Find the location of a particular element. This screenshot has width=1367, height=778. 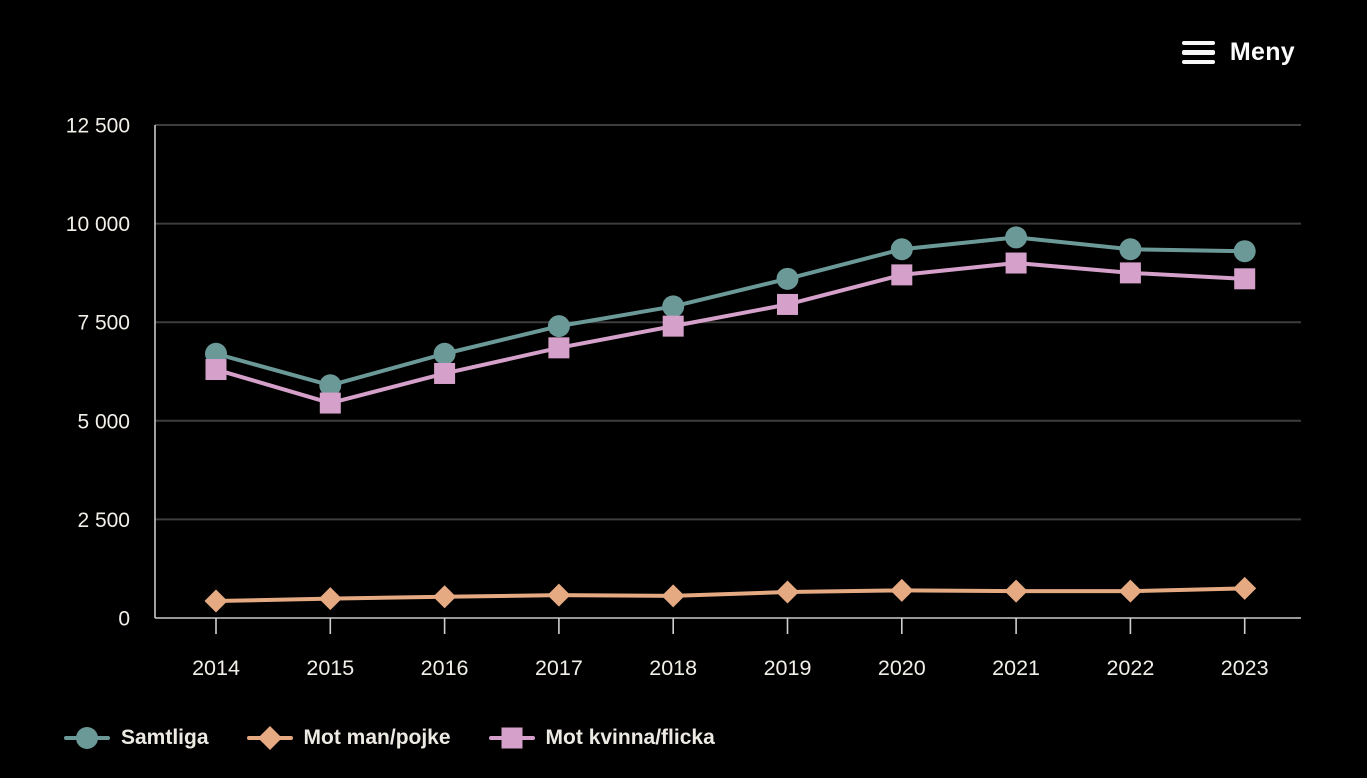

legend-label: Mot man/pojke is located at coordinates (377, 737).